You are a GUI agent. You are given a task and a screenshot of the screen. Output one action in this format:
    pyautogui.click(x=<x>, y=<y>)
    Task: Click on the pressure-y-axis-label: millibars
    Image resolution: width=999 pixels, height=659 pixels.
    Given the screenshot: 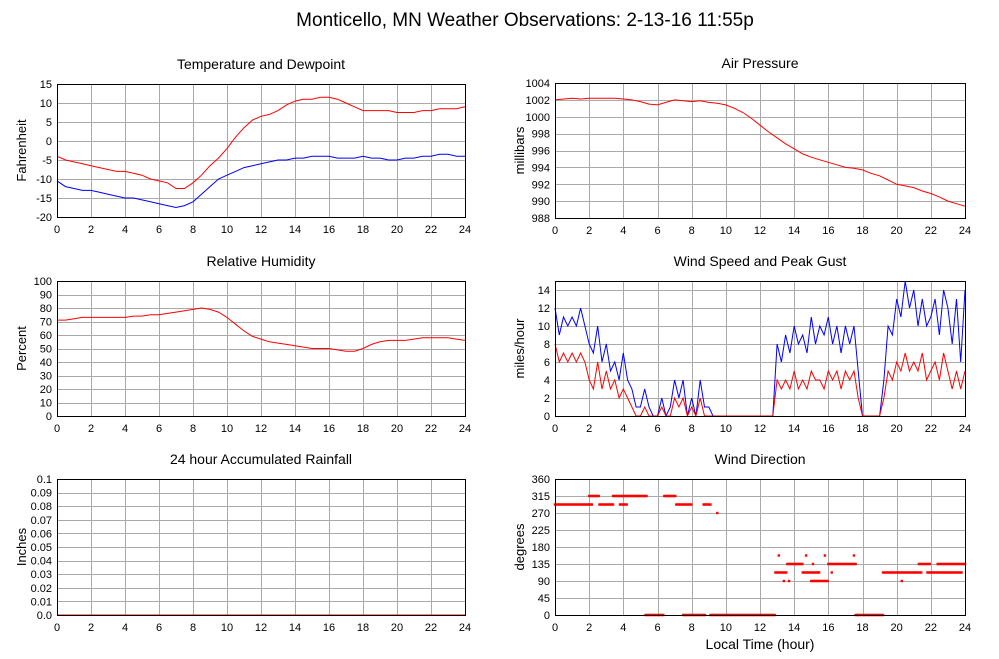 What is the action you would take?
    pyautogui.click(x=519, y=150)
    